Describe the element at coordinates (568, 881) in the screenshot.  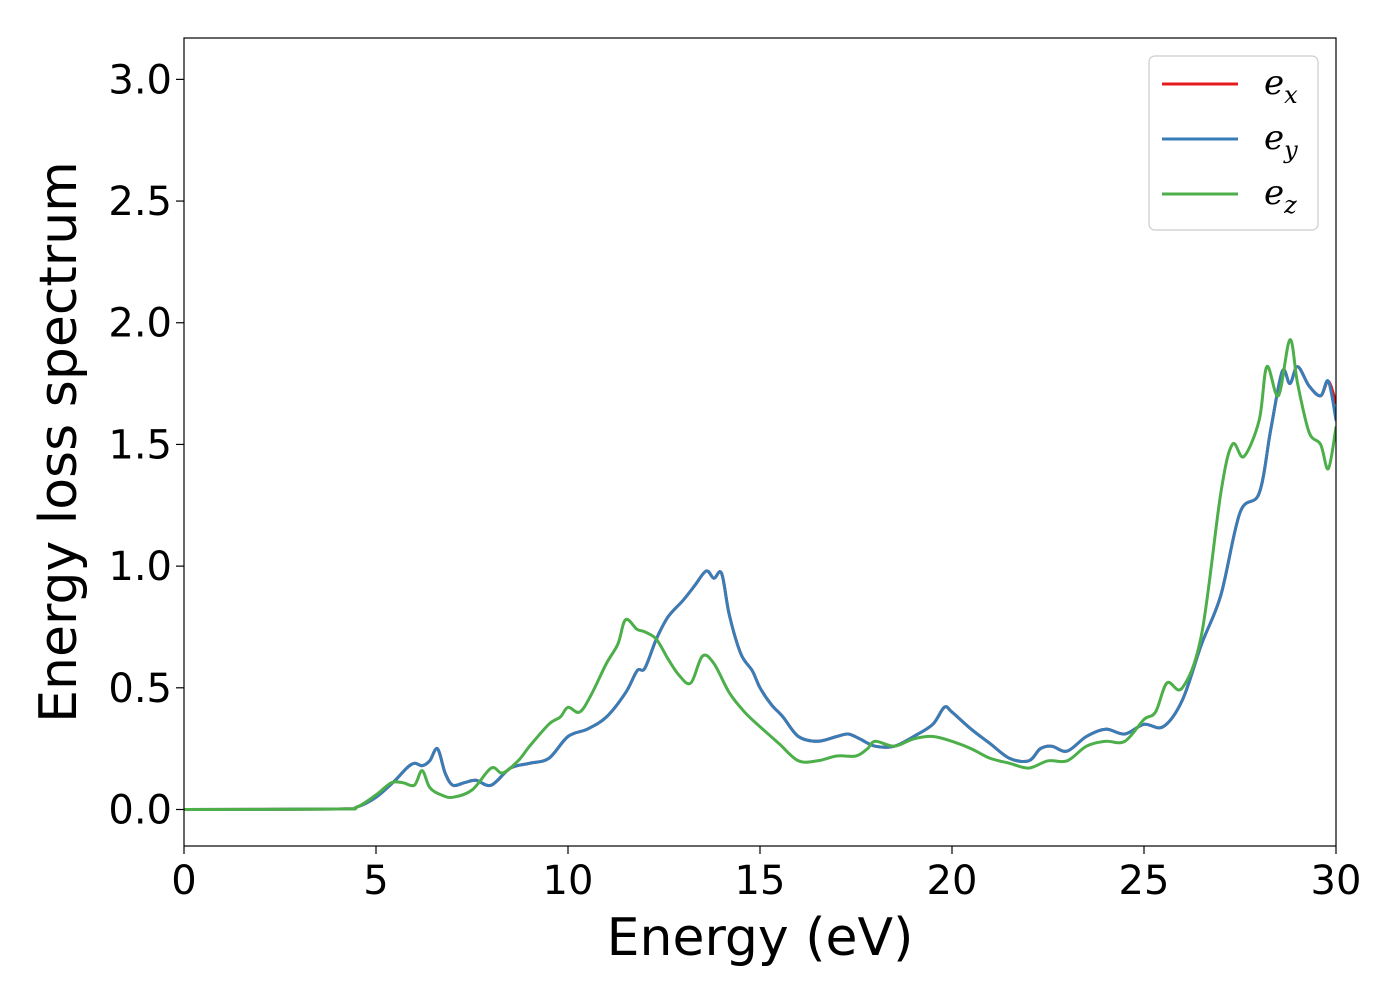
I see `x-tick-label: 10` at that location.